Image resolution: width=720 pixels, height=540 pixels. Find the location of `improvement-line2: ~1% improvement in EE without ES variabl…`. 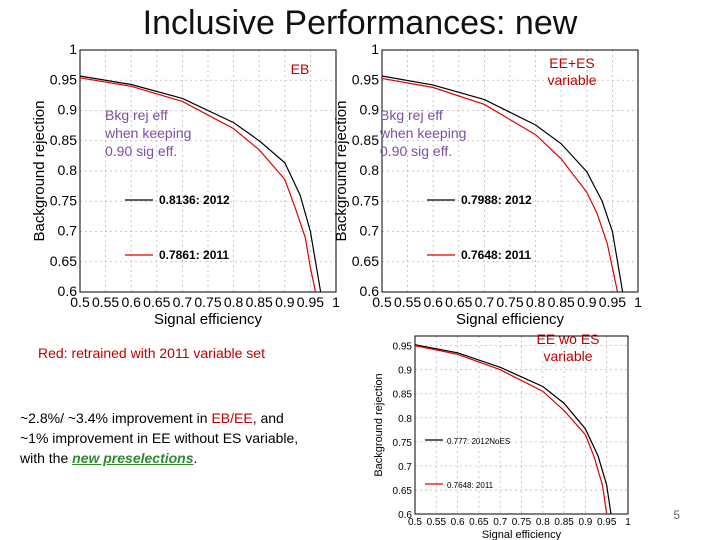

improvement-line2: ~1% improvement in EE without ES variabl… is located at coordinates (159, 438).